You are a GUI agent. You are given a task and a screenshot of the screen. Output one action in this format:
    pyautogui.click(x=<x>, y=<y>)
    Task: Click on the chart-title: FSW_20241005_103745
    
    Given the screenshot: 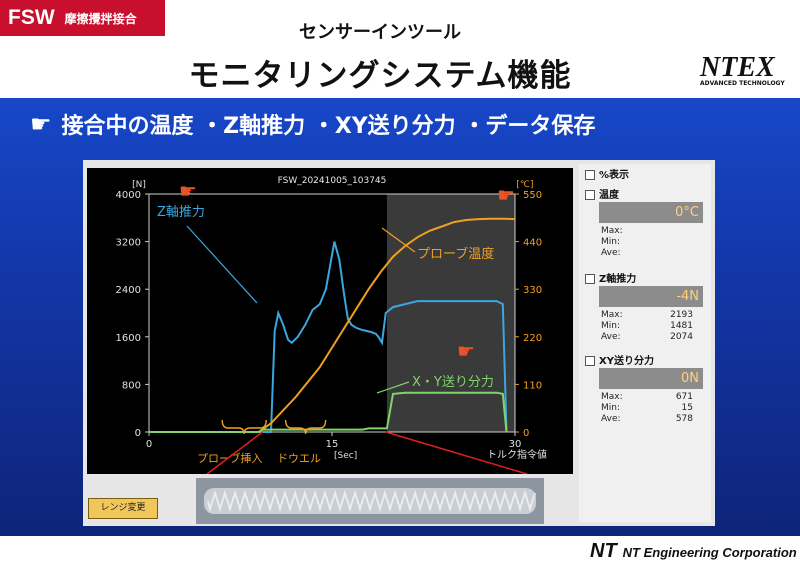 What is the action you would take?
    pyautogui.click(x=332, y=181)
    